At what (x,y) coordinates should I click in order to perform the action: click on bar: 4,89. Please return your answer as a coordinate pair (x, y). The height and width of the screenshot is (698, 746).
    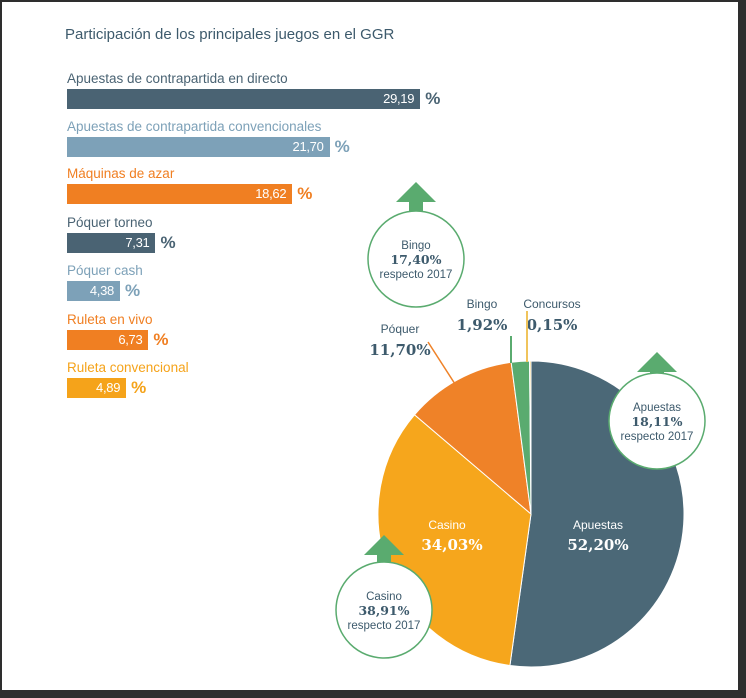
    Looking at the image, I should click on (97, 388).